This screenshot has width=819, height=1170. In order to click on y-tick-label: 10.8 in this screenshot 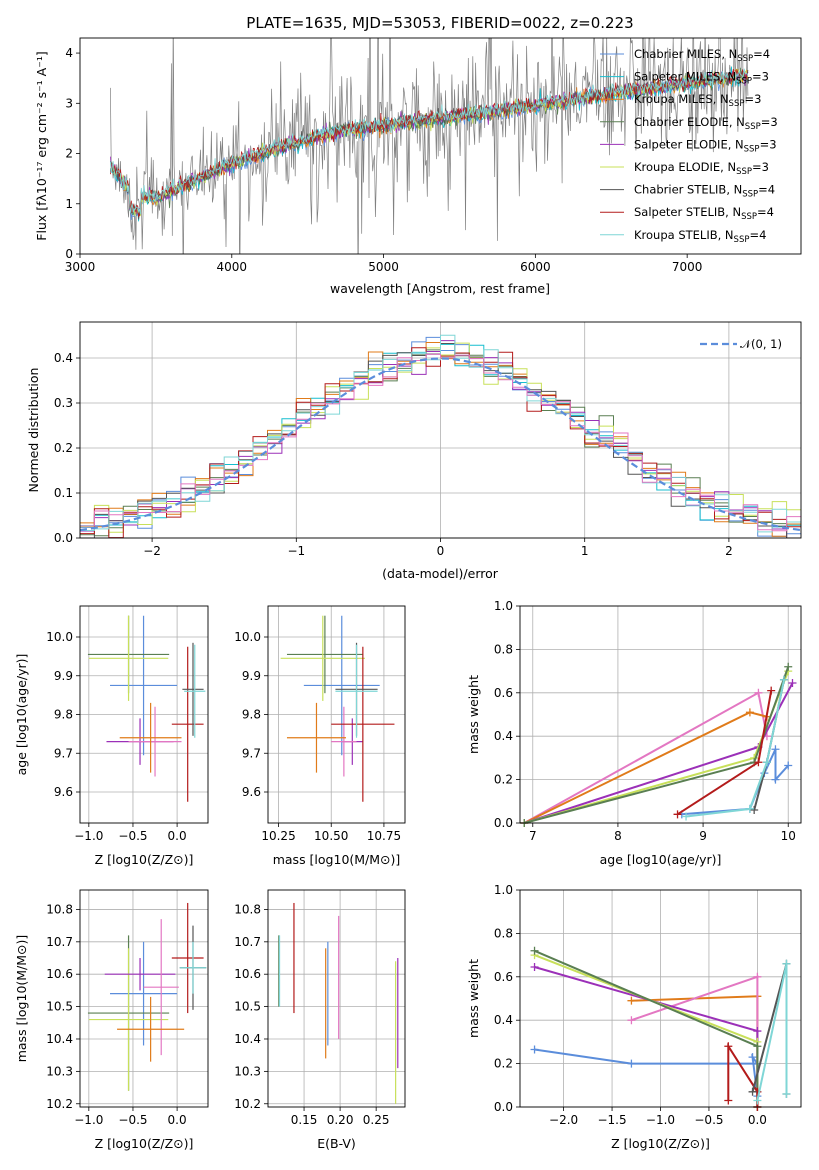, I will do `click(247, 909)`.